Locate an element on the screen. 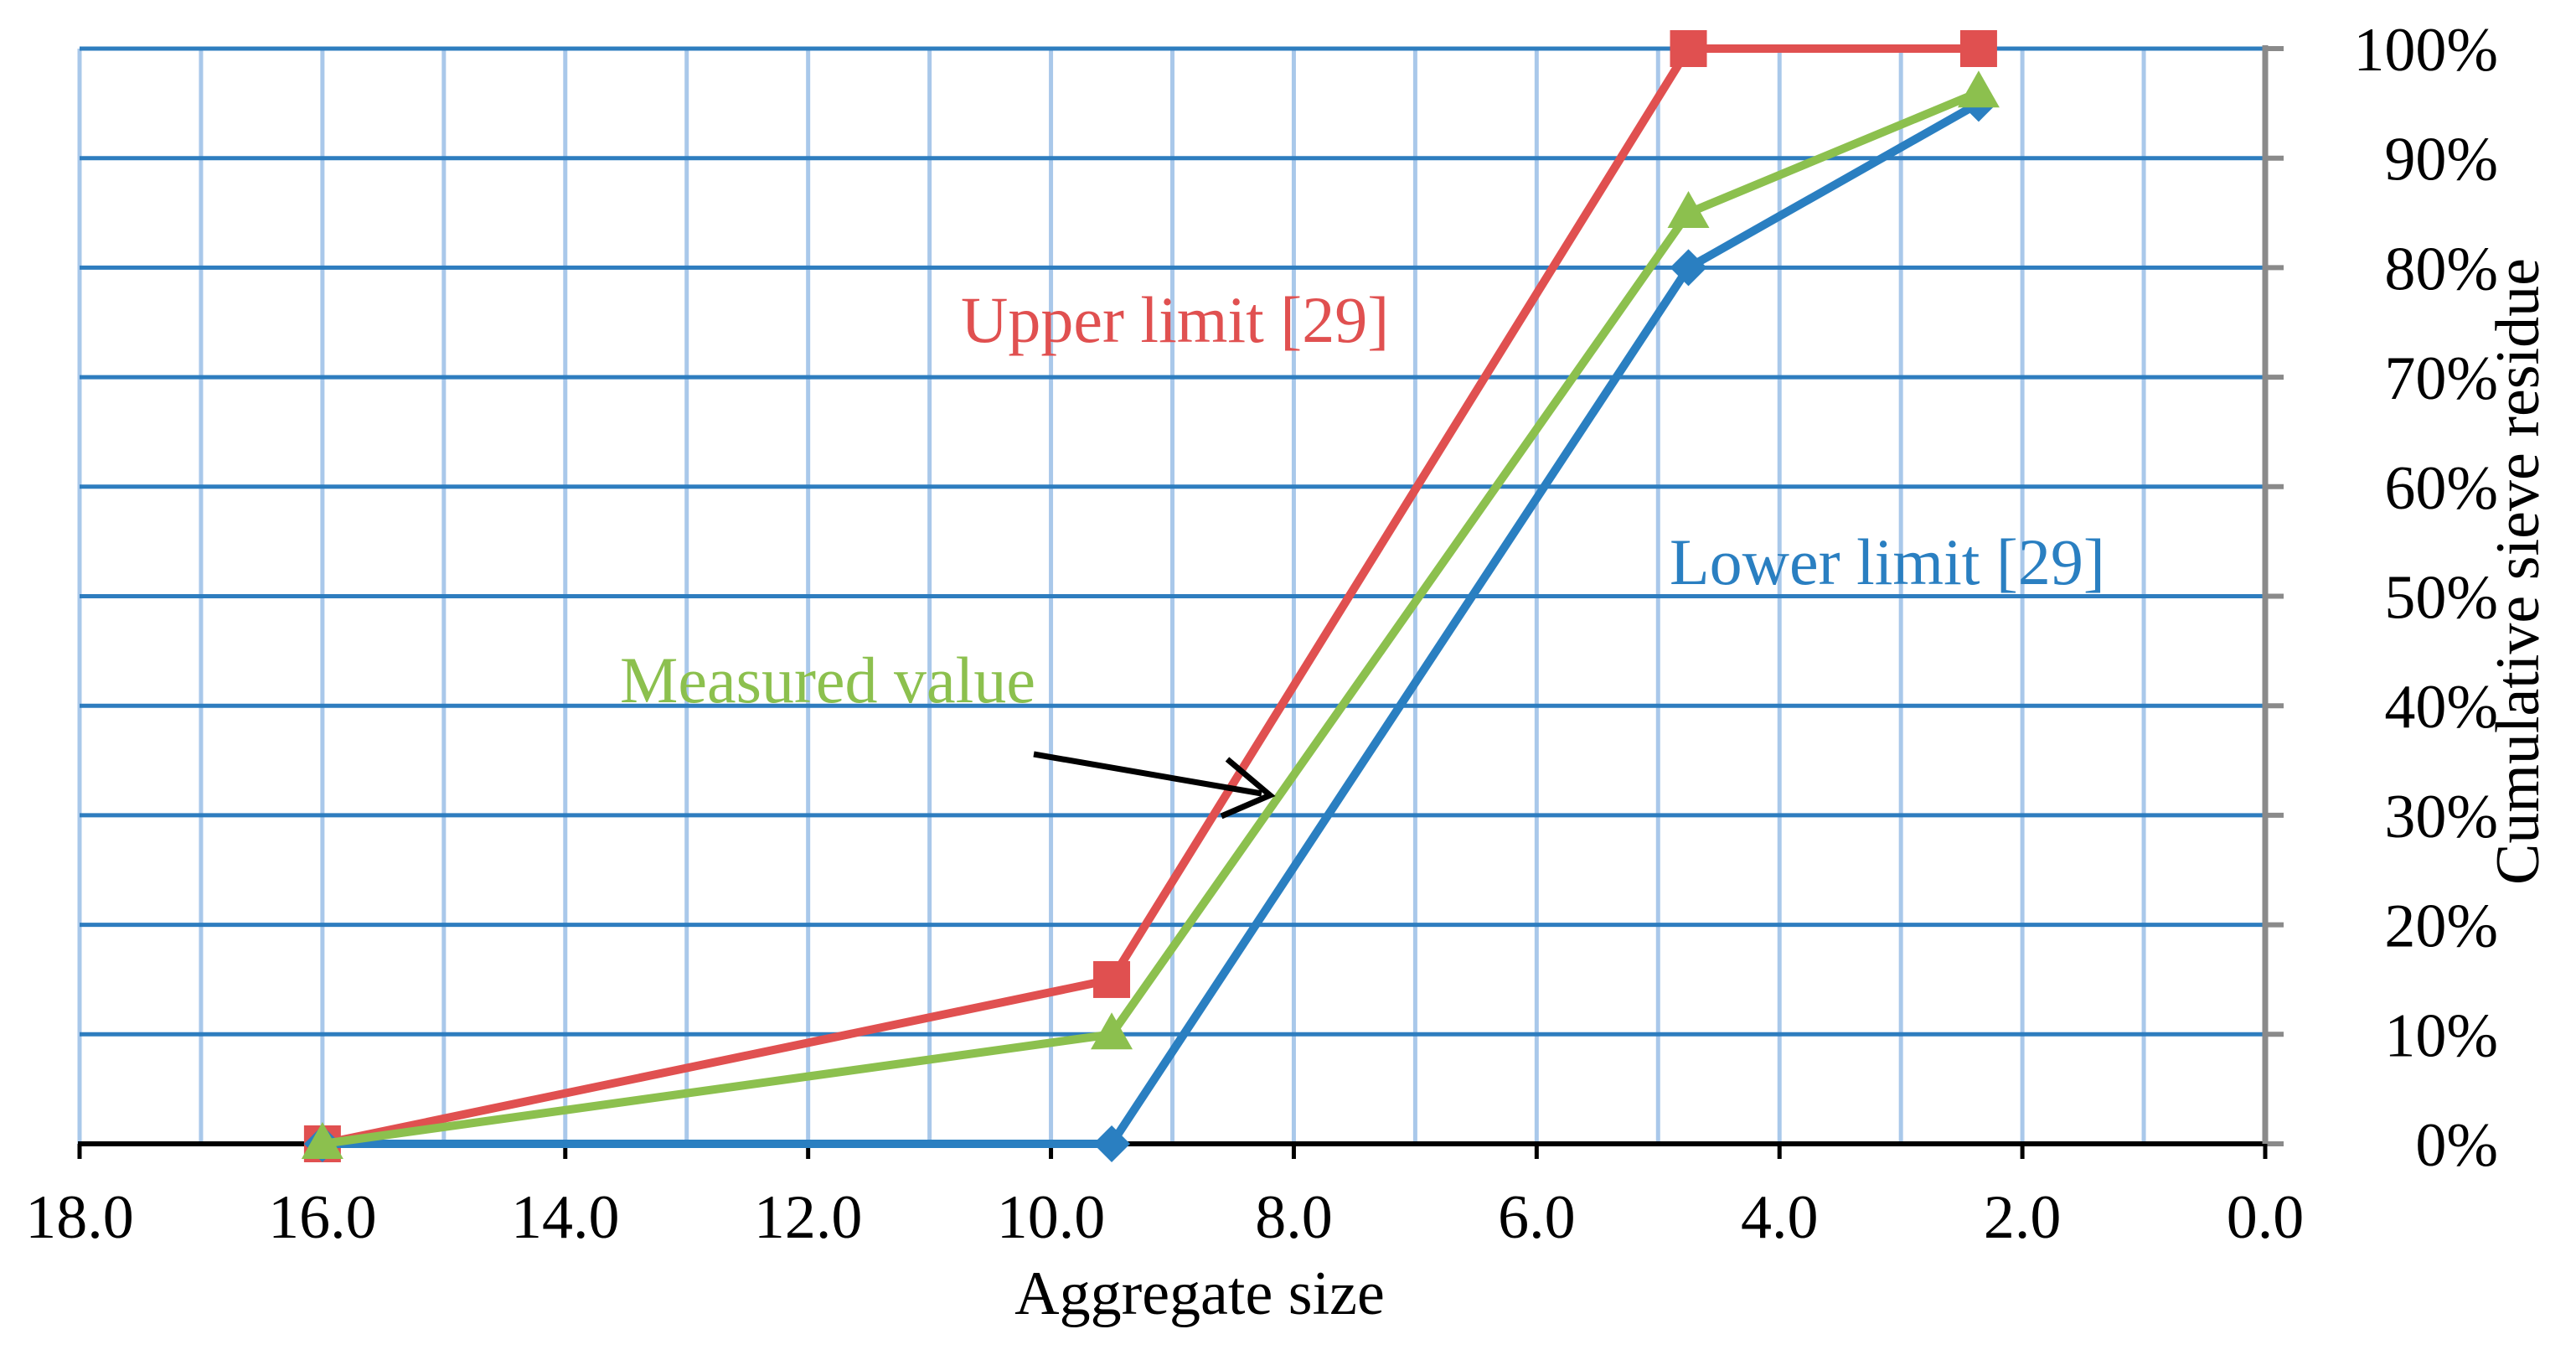 The height and width of the screenshot is (1355, 2576). x-tick-label: 6.0 is located at coordinates (1537, 1217).